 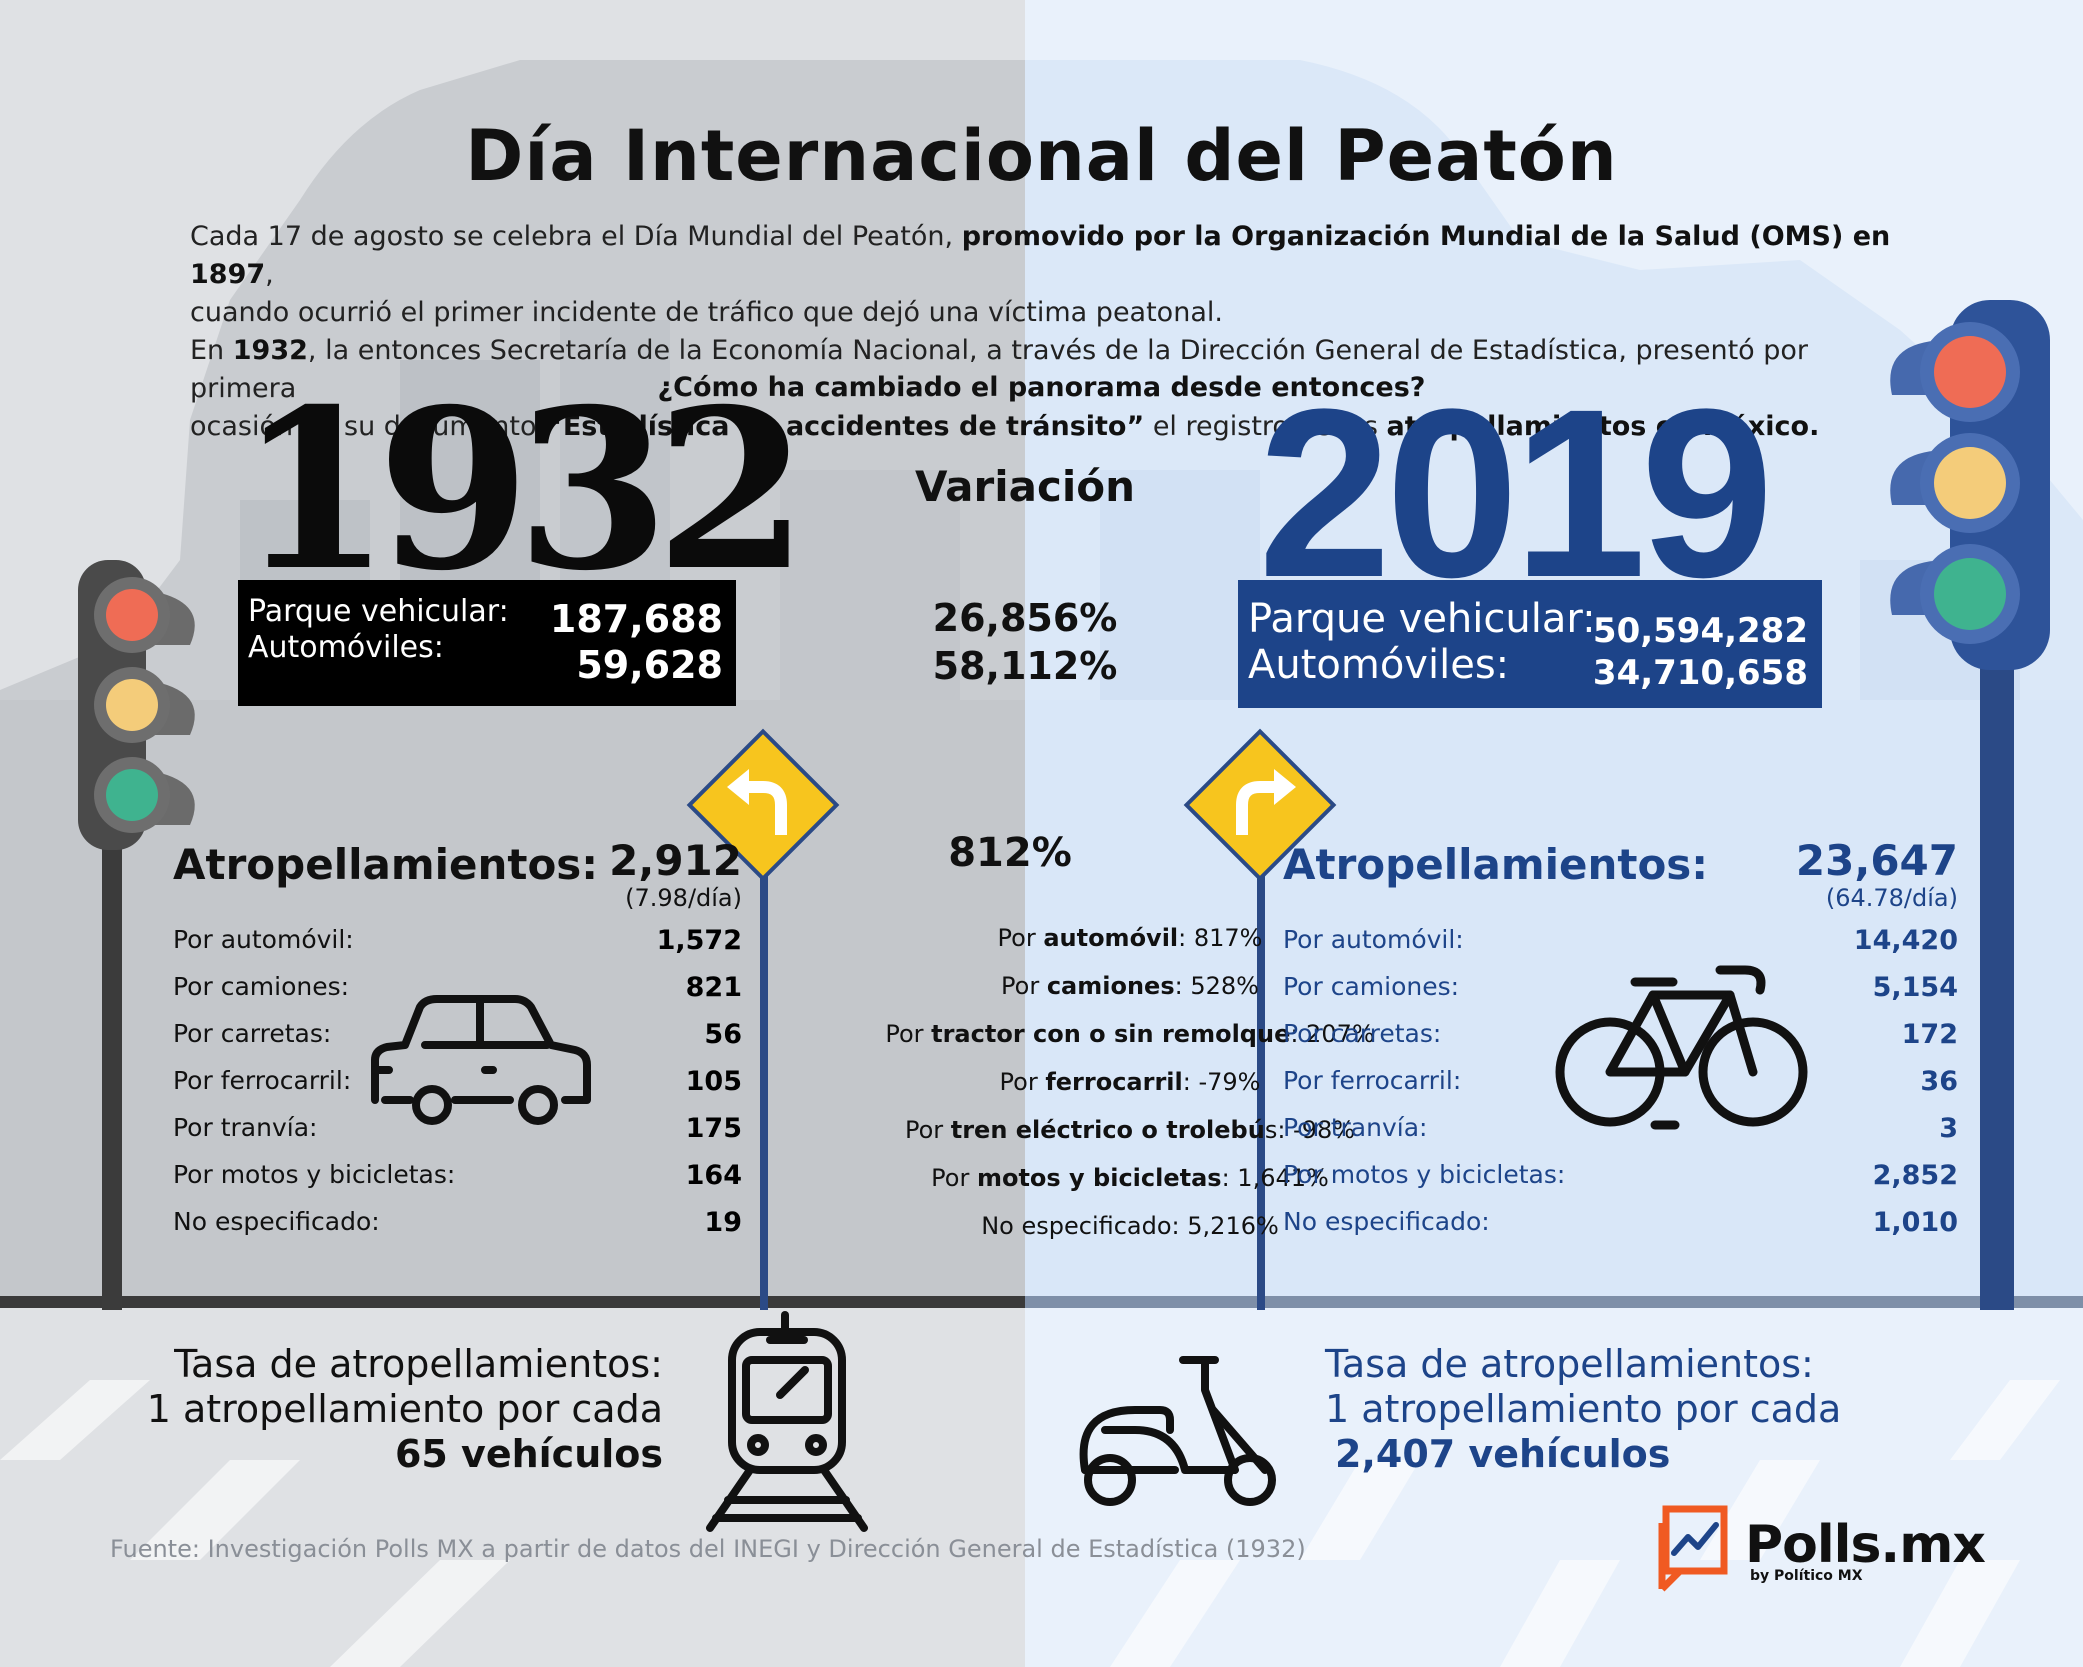 What do you see at coordinates (1891, 898) in the screenshot?
I see `per-day-2019: (64.78/día)` at bounding box center [1891, 898].